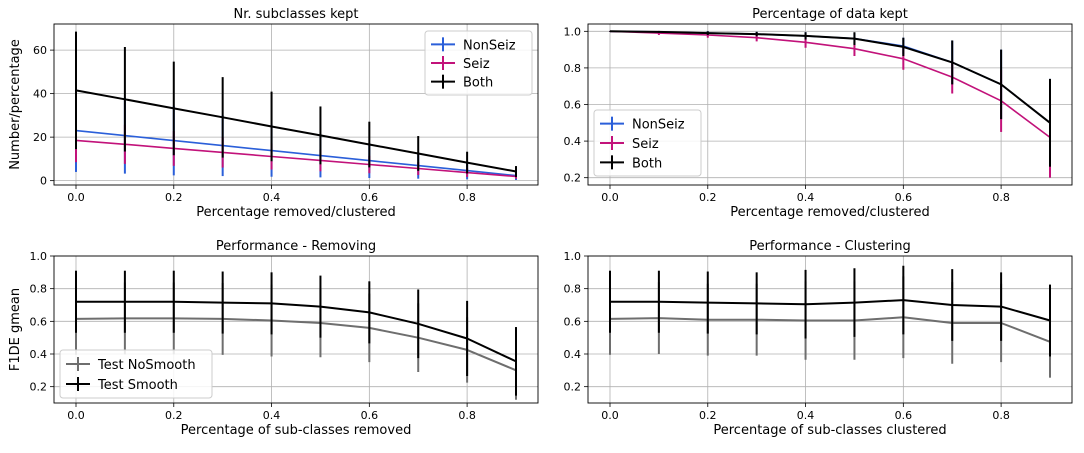 This screenshot has width=1084, height=453. What do you see at coordinates (137, 385) in the screenshot?
I see `legend-label: Test Smooth` at bounding box center [137, 385].